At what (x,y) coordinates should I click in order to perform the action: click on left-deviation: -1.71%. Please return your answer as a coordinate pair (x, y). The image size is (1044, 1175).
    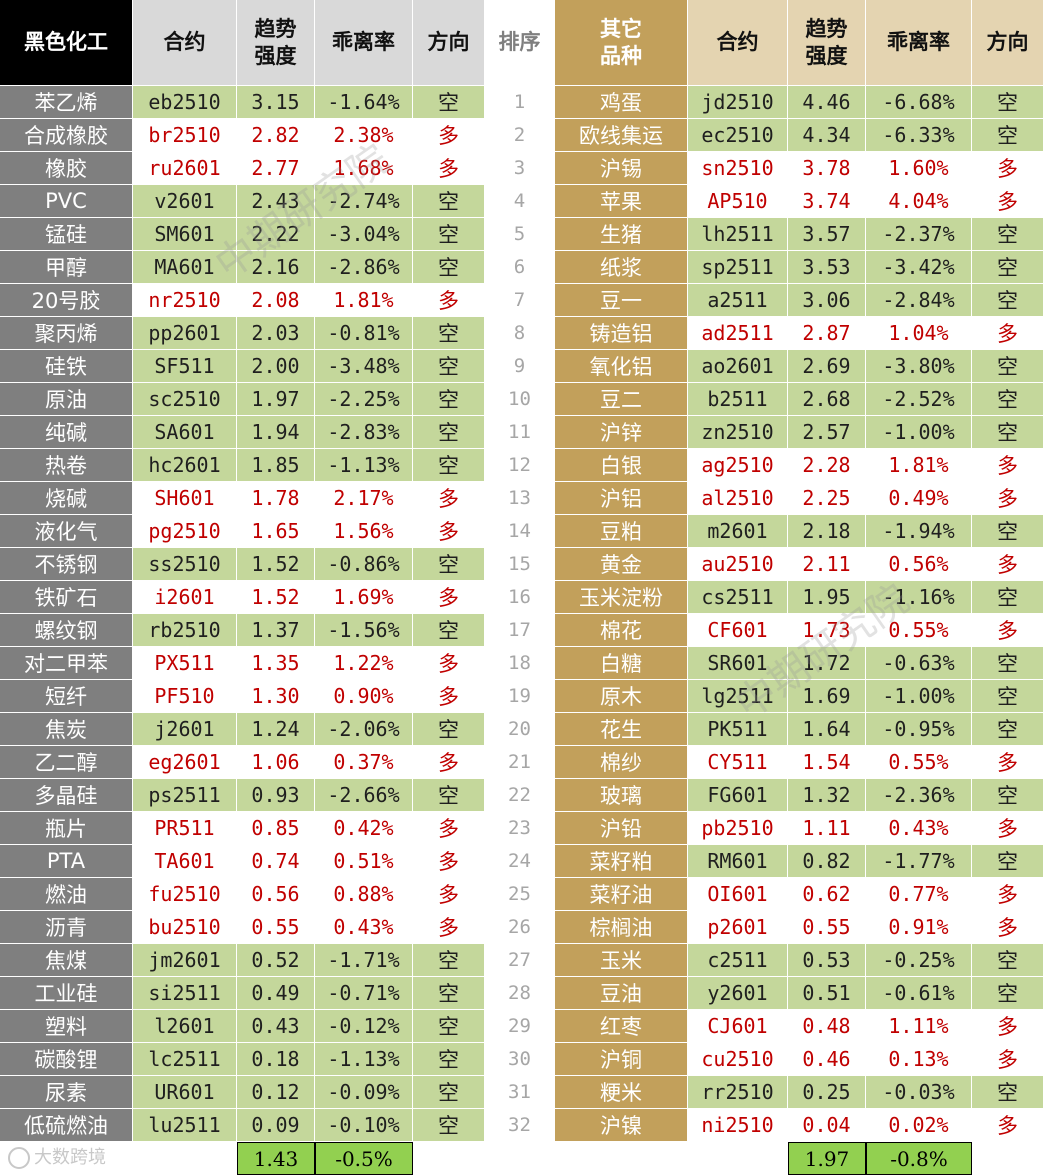
    Looking at the image, I should click on (364, 960).